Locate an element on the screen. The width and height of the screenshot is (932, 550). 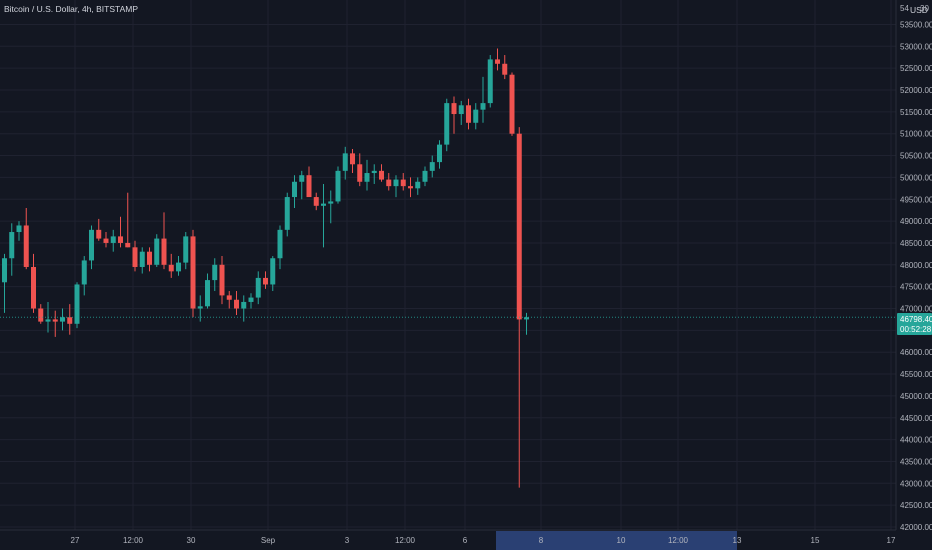
price-tick-label: 46000.00 is located at coordinates (916, 352).